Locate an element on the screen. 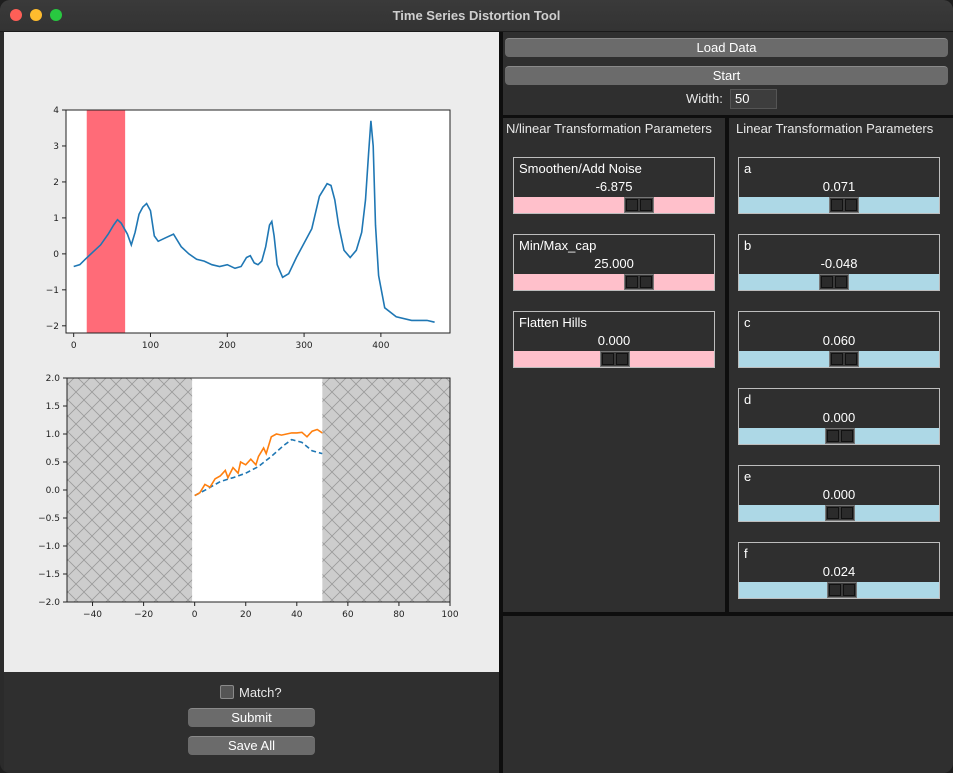  y-tick-label: −1 is located at coordinates (52, 291).